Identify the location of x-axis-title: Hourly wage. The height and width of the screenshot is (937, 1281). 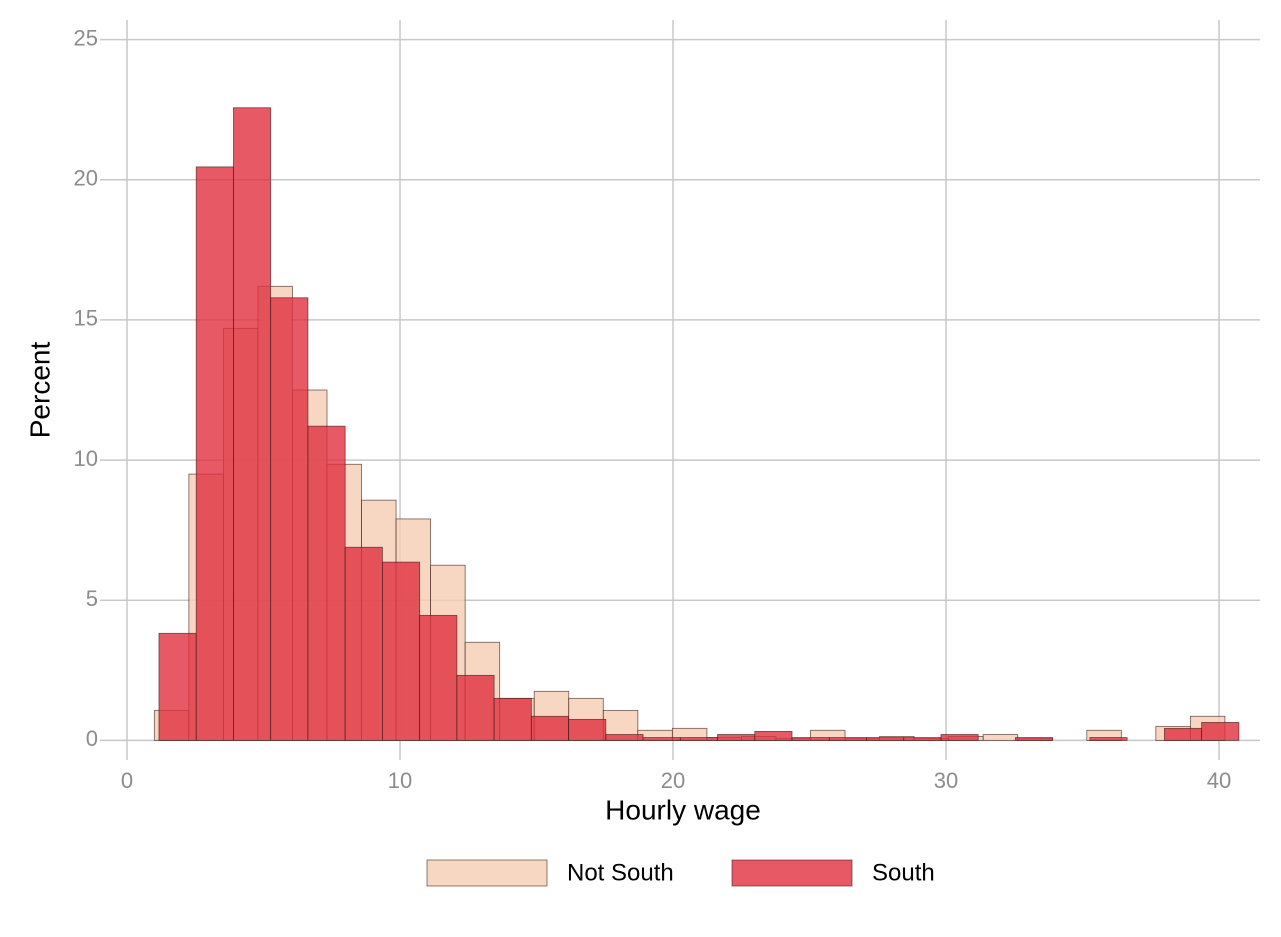
(683, 809).